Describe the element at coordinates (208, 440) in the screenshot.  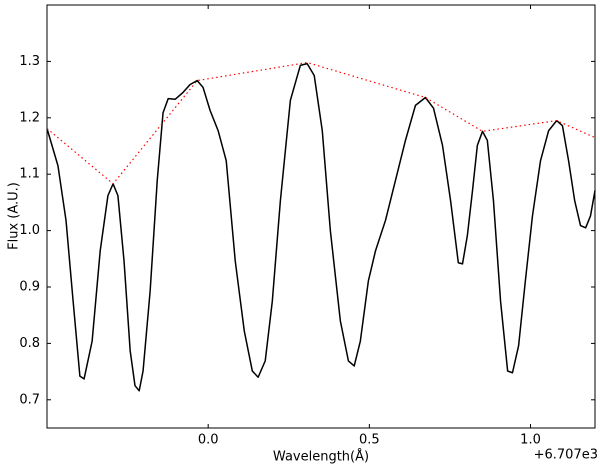
I see `x-tick-label: 0.0` at that location.